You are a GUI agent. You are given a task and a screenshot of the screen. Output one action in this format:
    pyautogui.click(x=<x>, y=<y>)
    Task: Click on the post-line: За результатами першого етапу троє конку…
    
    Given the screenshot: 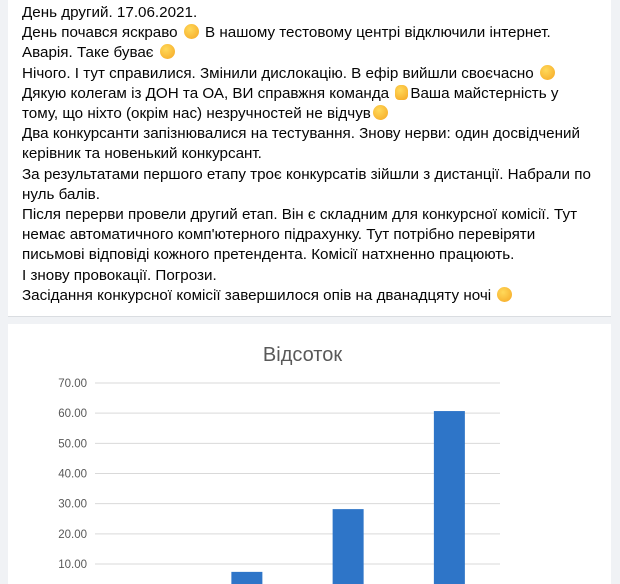 What is the action you would take?
    pyautogui.click(x=314, y=175)
    